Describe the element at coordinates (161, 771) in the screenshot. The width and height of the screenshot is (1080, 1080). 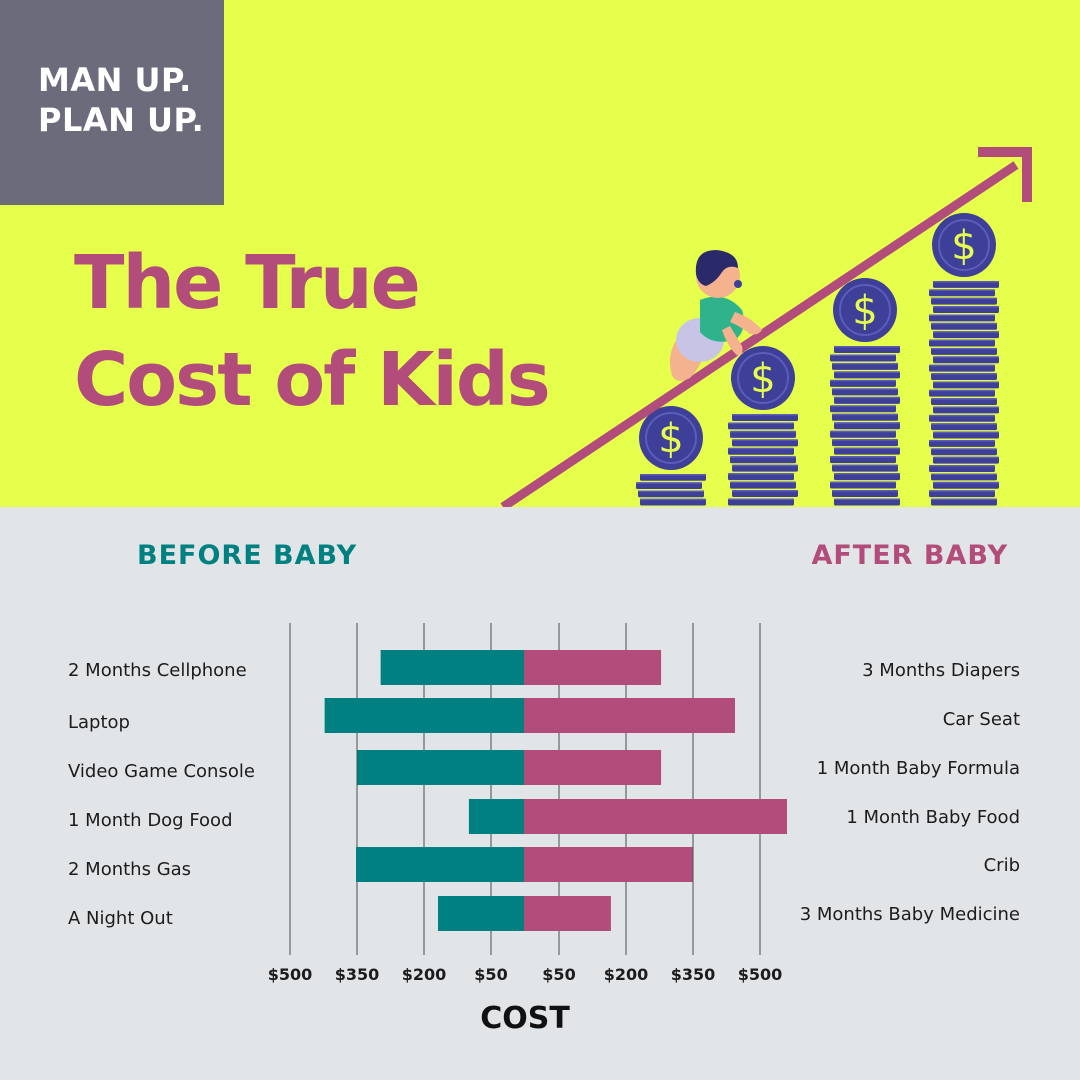
I see `before-category-label: Video Game Console` at that location.